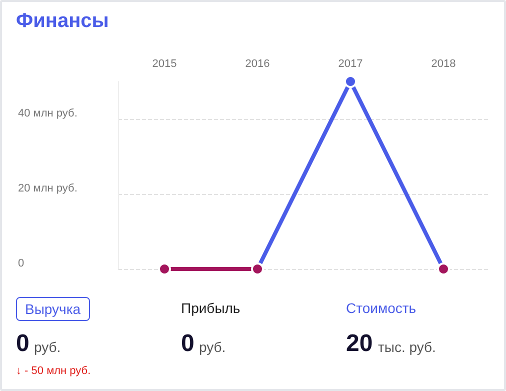 This screenshot has width=506, height=391. What do you see at coordinates (257, 64) in the screenshot?
I see `x-tick-label: 2016` at bounding box center [257, 64].